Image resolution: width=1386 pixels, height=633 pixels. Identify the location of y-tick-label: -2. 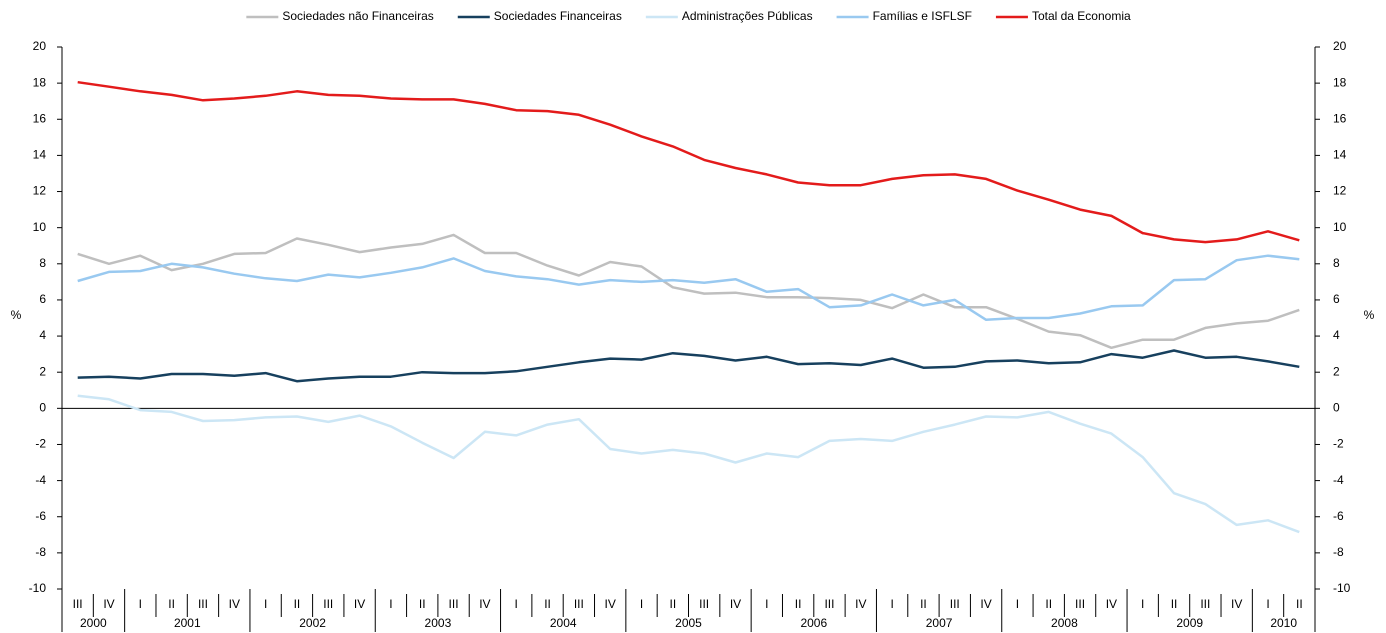
(40, 444).